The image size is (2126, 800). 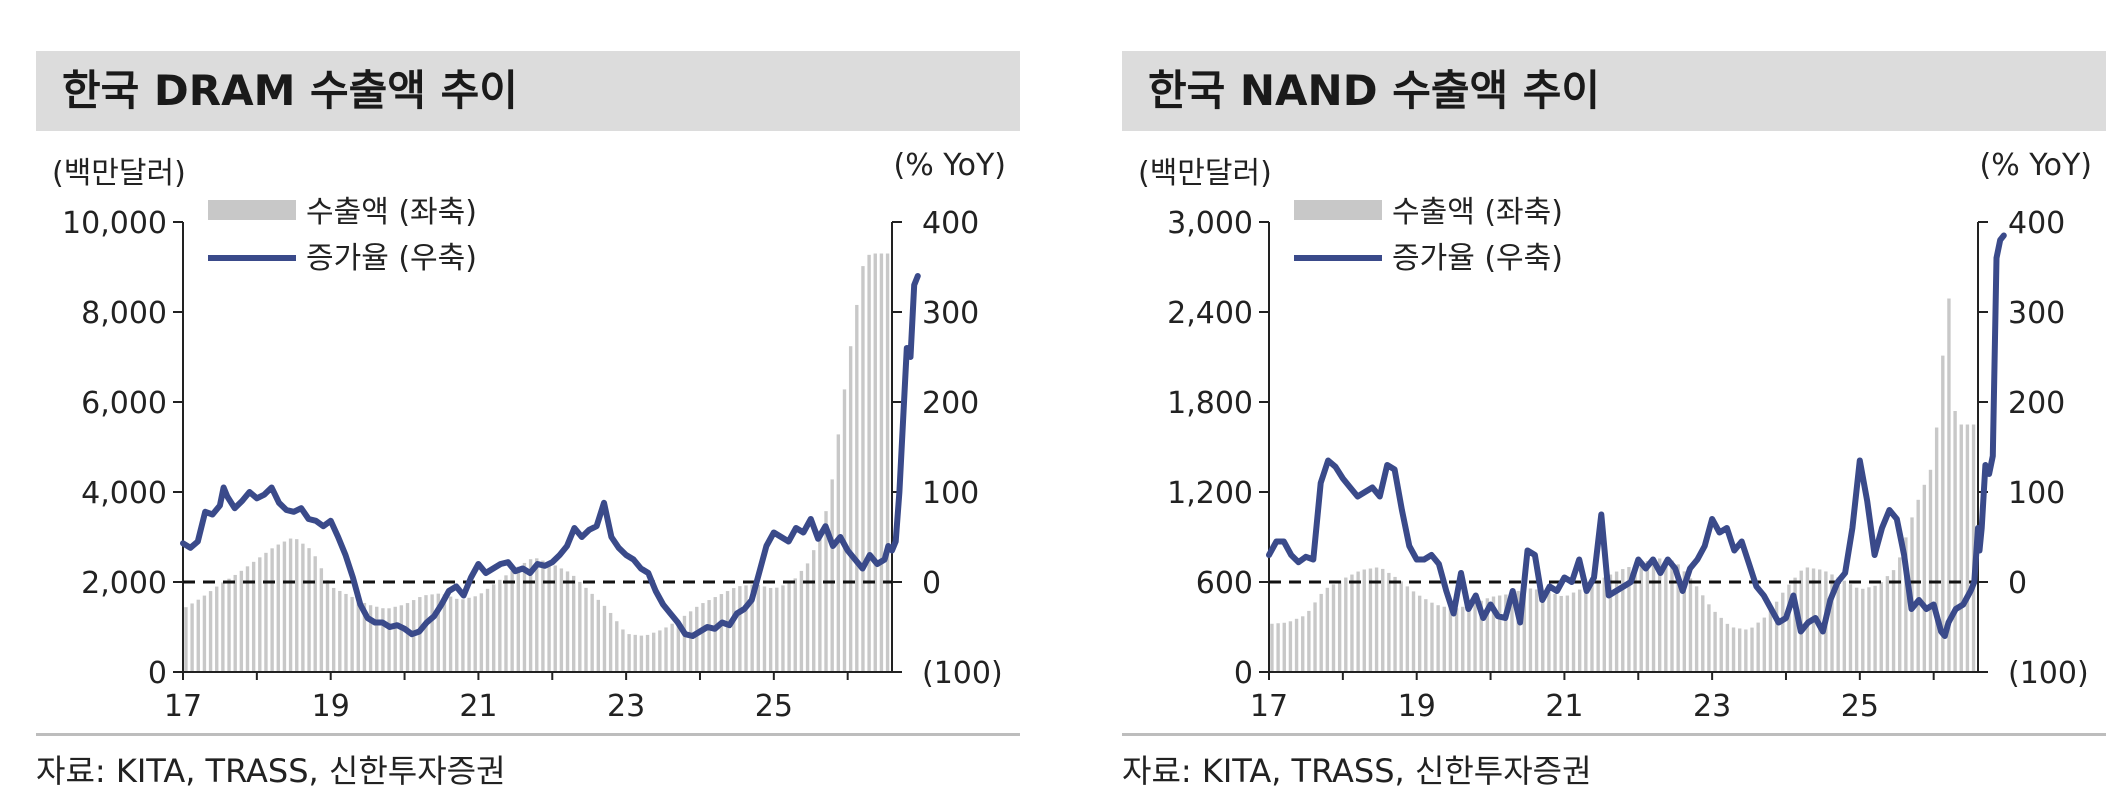 I want to click on left-tick-label: 10,000, so click(x=114, y=223).